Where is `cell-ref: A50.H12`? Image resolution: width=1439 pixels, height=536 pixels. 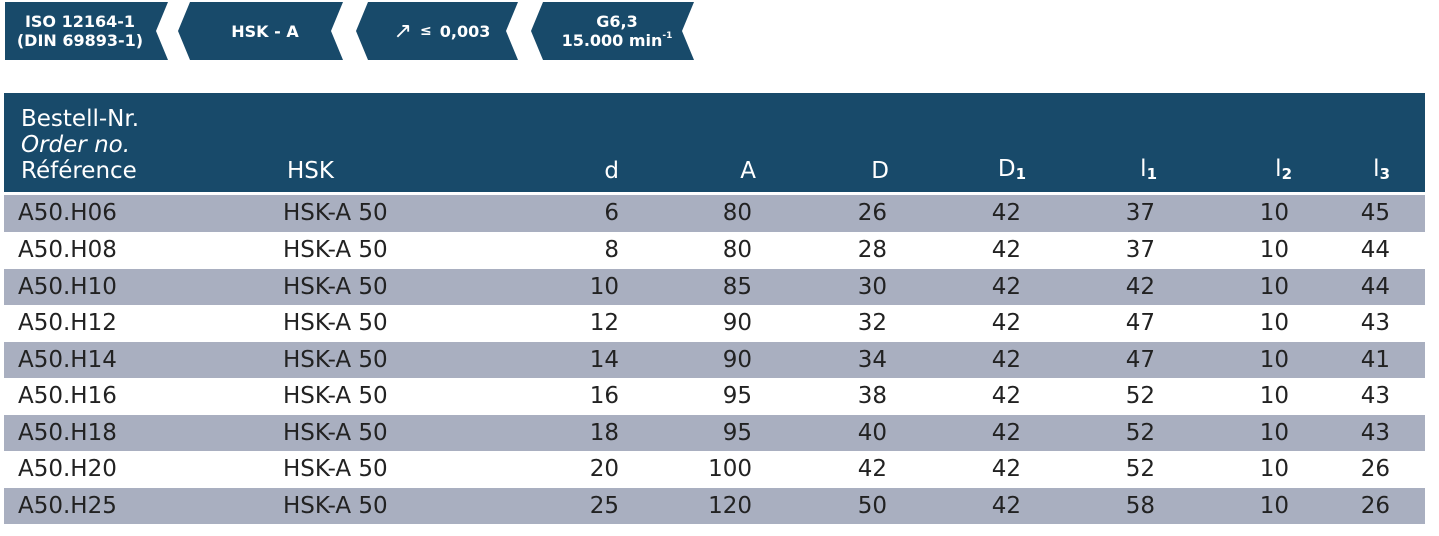 cell-ref: A50.H12 is located at coordinates (67, 323).